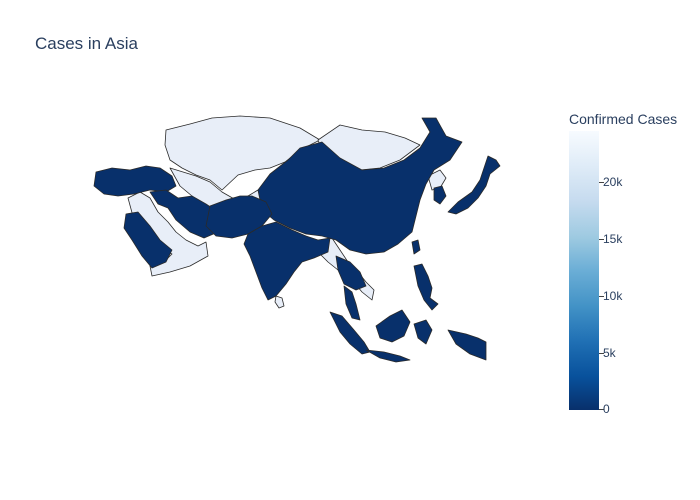 This screenshot has height=500, width=700. Describe the element at coordinates (360, 186) in the screenshot. I see `china-region` at that location.